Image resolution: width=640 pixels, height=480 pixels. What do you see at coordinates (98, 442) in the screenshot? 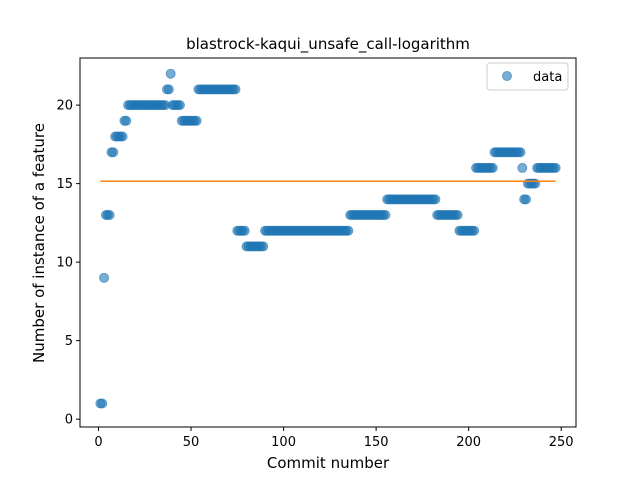
I see `x-tick-label-0: 0` at bounding box center [98, 442].